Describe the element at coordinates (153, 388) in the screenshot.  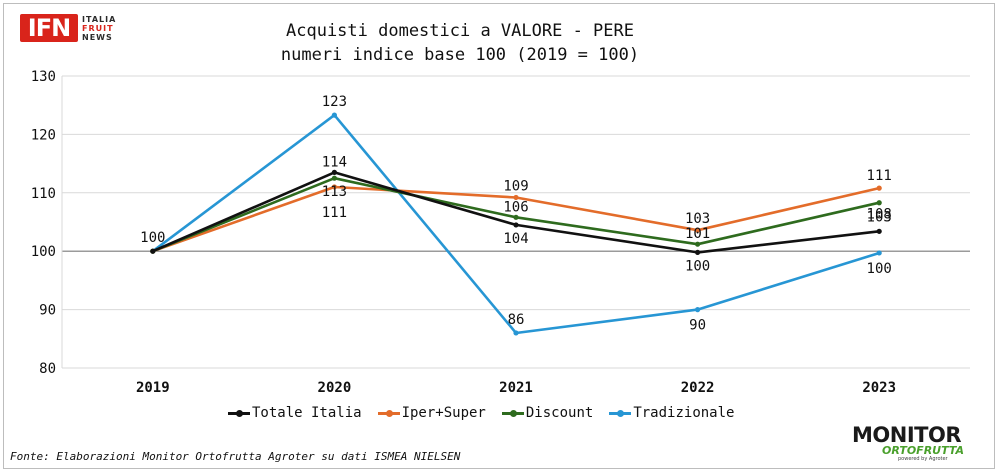
I see `x-tick-label: 2019` at that location.